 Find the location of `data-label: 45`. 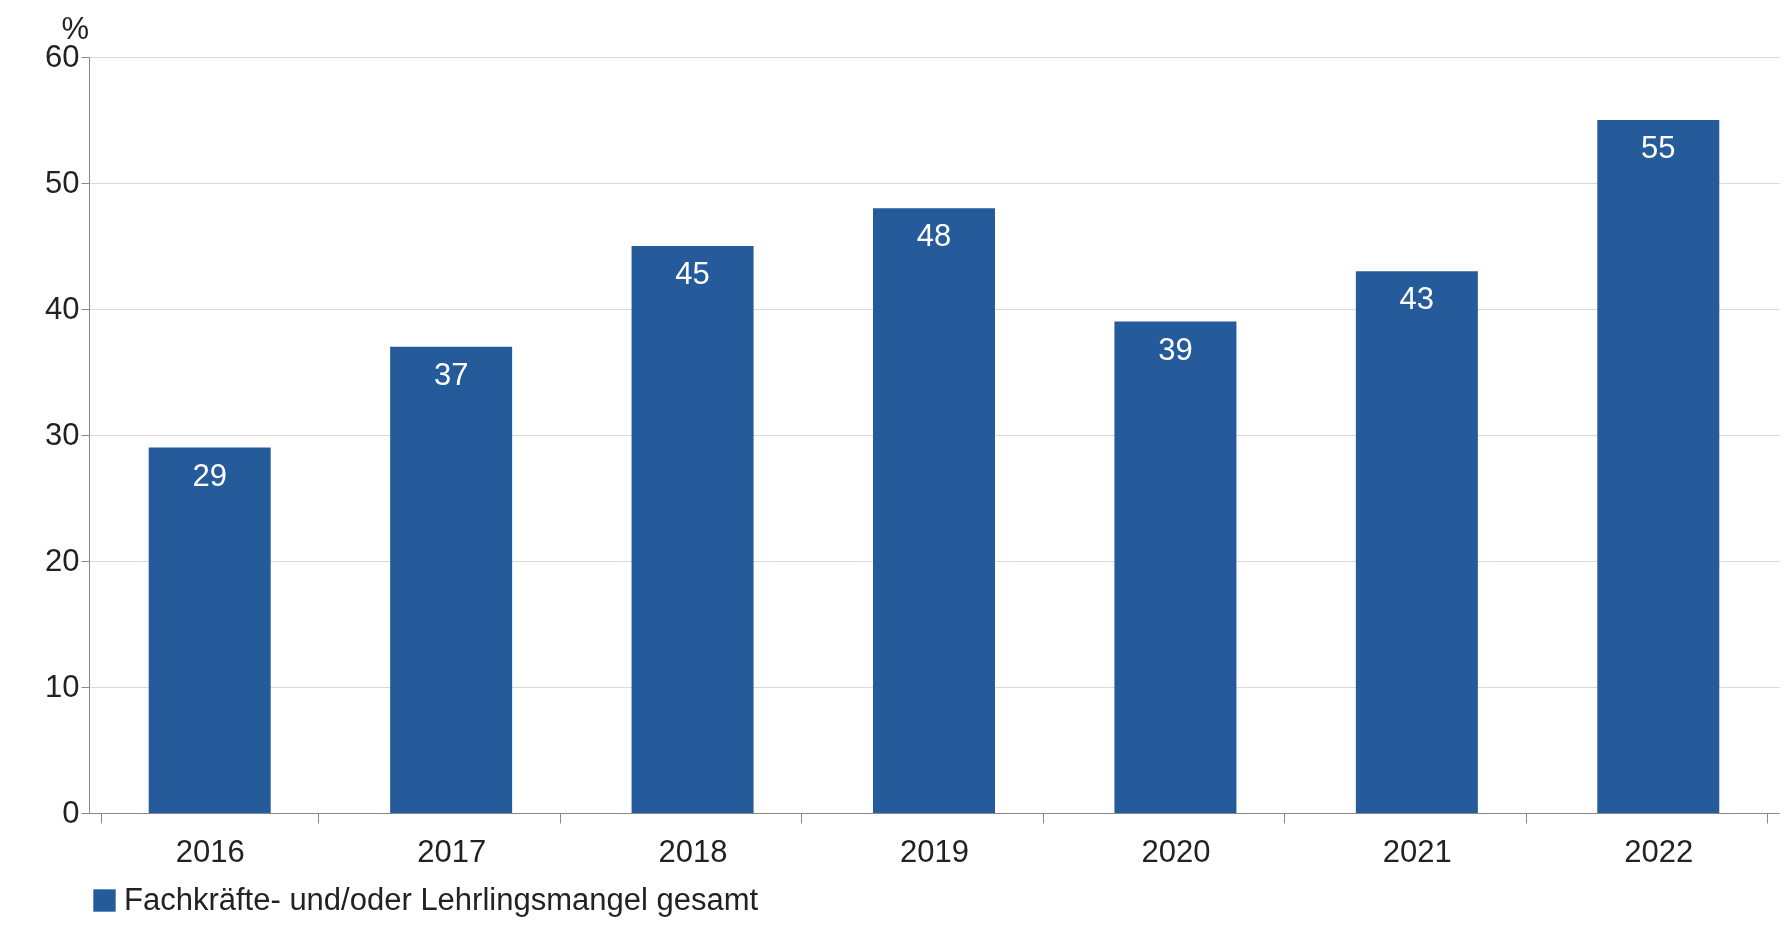

data-label: 45 is located at coordinates (692, 273).